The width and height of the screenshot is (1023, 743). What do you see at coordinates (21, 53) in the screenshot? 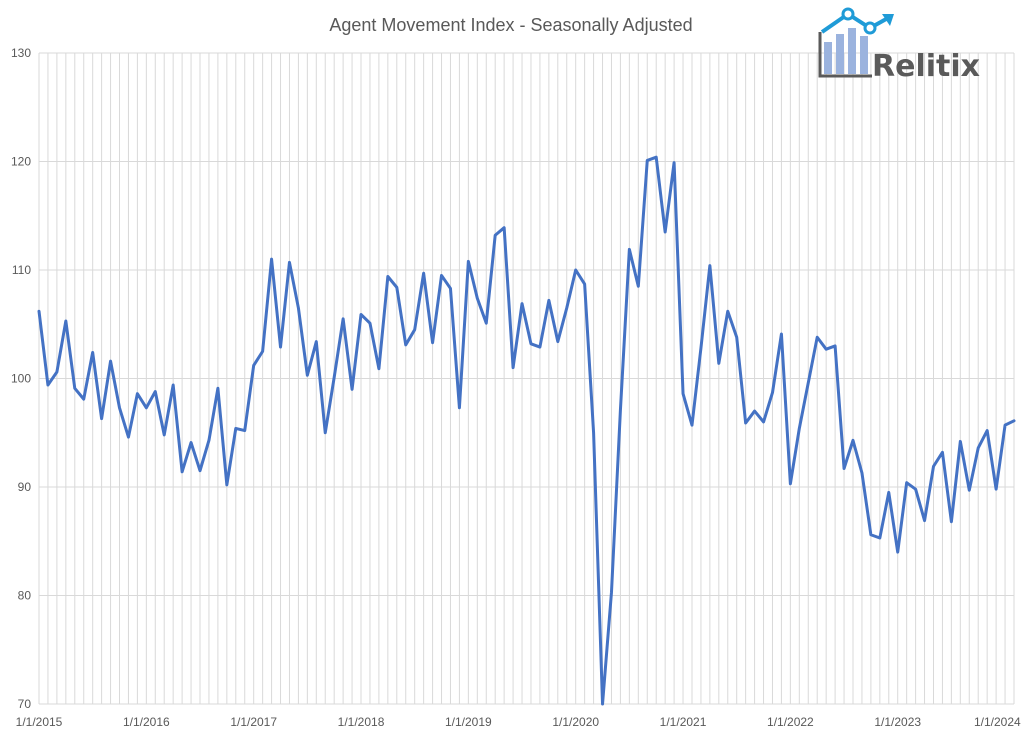
I see `y-tick-label: 130` at bounding box center [21, 53].